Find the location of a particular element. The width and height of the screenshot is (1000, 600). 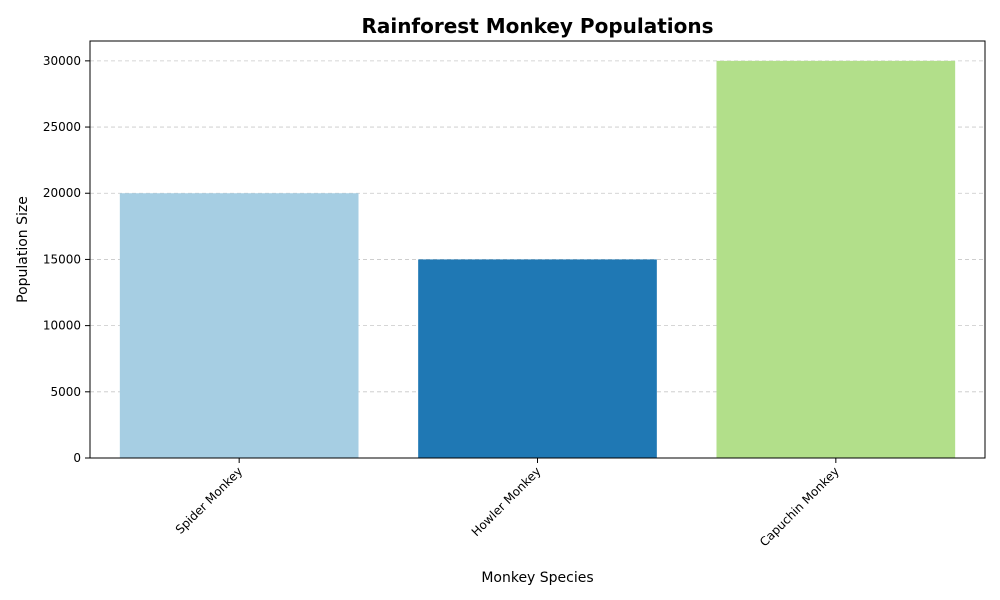

y-tick-label: 5000 is located at coordinates (65, 392).